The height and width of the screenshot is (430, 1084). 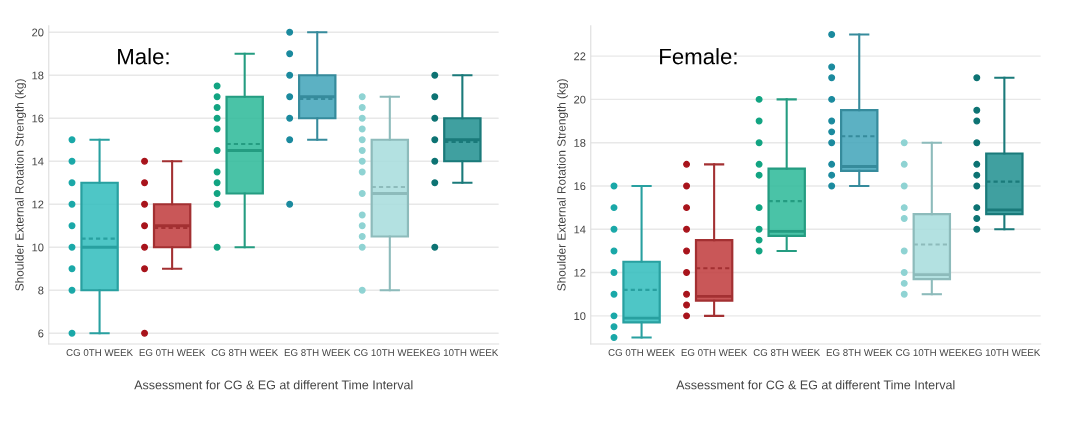 I want to click on text: Female:, so click(x=698, y=56).